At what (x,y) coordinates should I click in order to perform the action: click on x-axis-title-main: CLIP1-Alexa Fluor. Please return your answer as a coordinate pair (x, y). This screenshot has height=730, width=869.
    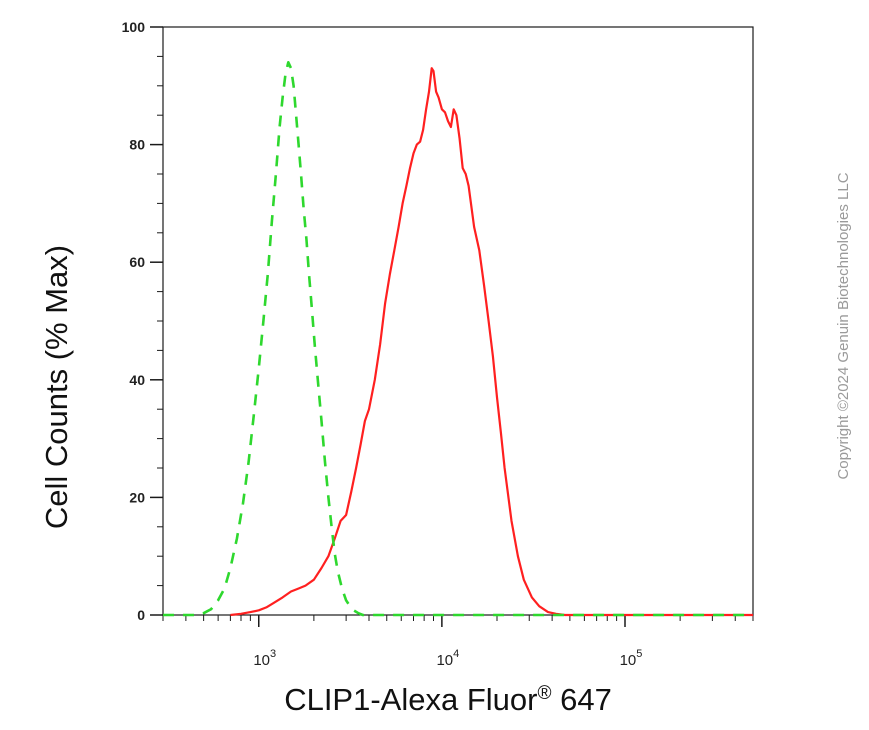
    Looking at the image, I should click on (410, 699).